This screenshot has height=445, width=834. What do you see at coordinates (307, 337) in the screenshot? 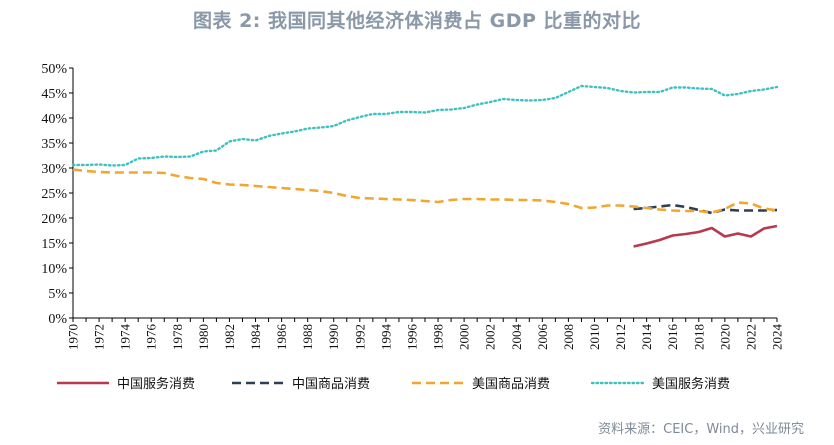
I see `x-tick-label: 1988` at bounding box center [307, 337].